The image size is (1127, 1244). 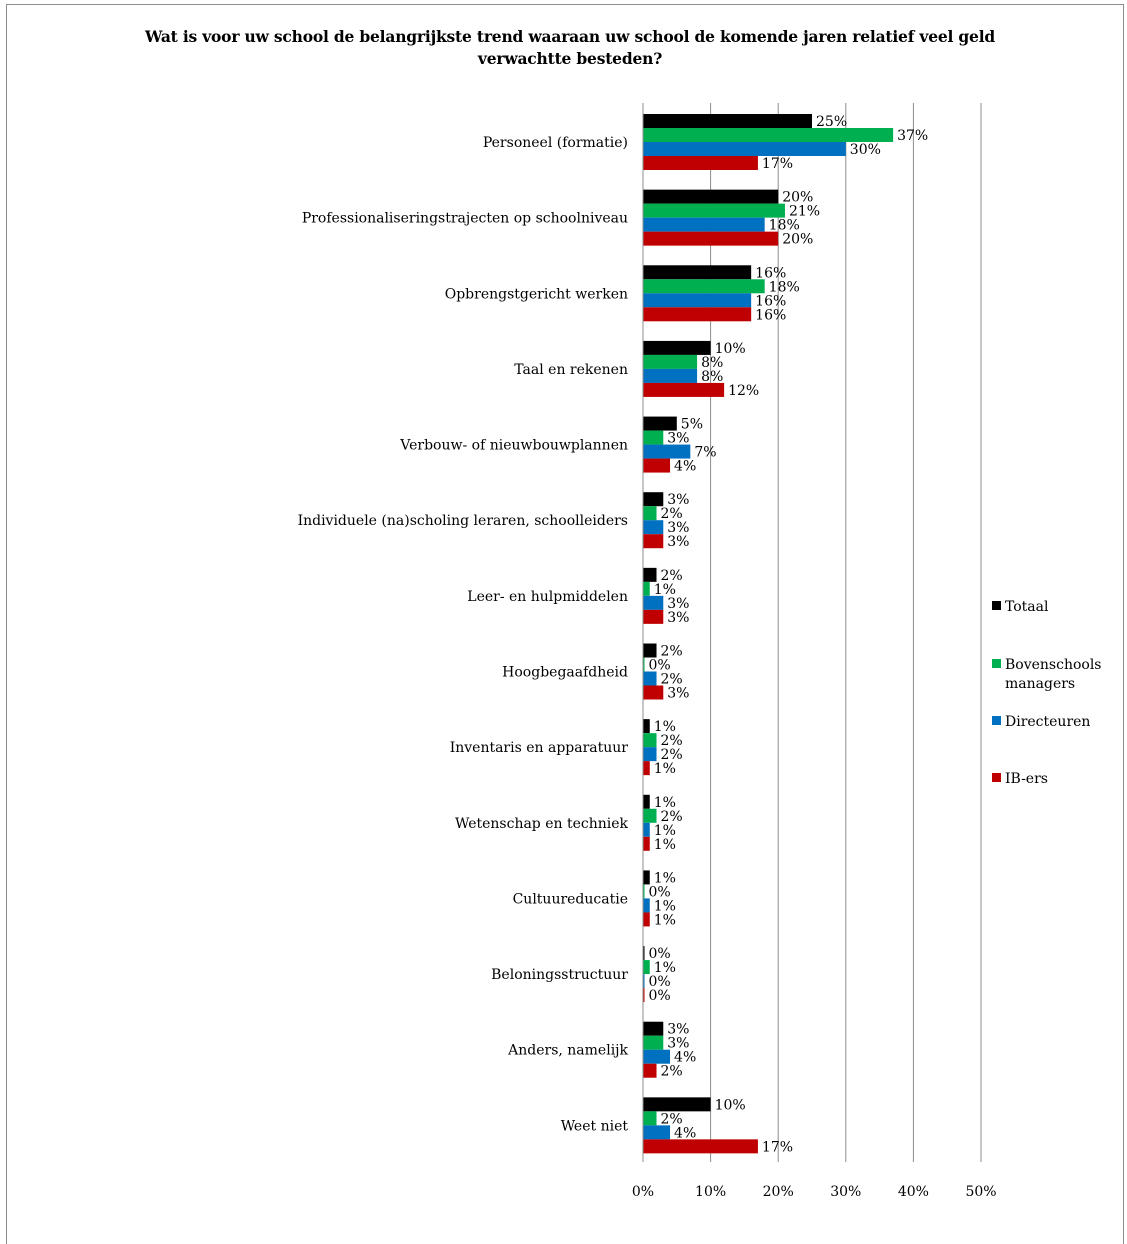 What do you see at coordinates (565, 673) in the screenshot?
I see `category-label: Hoogbegaafdheid` at bounding box center [565, 673].